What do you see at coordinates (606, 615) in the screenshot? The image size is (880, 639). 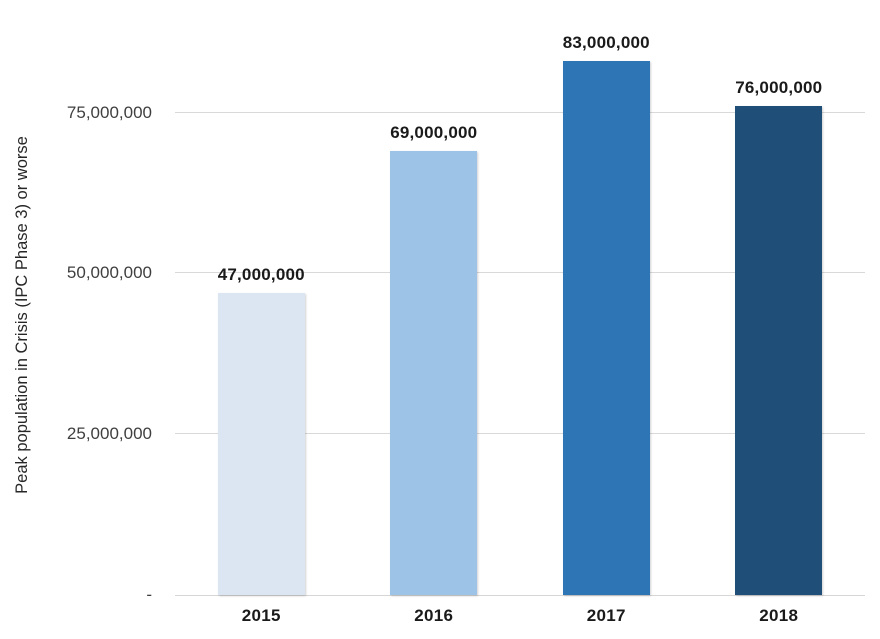 I see `x-tick-label: 2017` at bounding box center [606, 615].